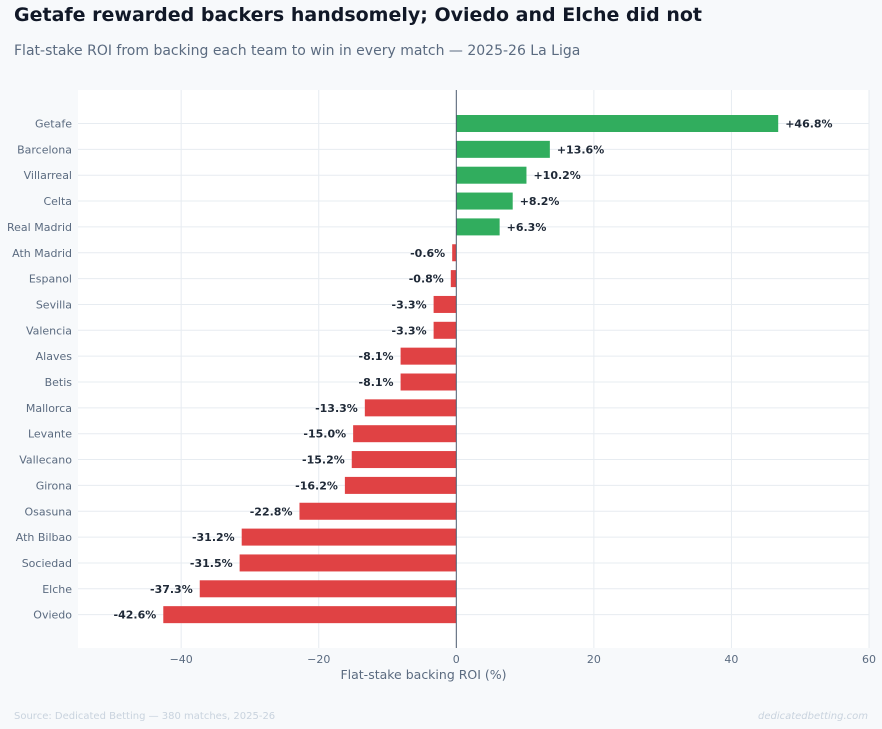 This screenshot has width=882, height=729. I want to click on bar-celta, so click(484, 201).